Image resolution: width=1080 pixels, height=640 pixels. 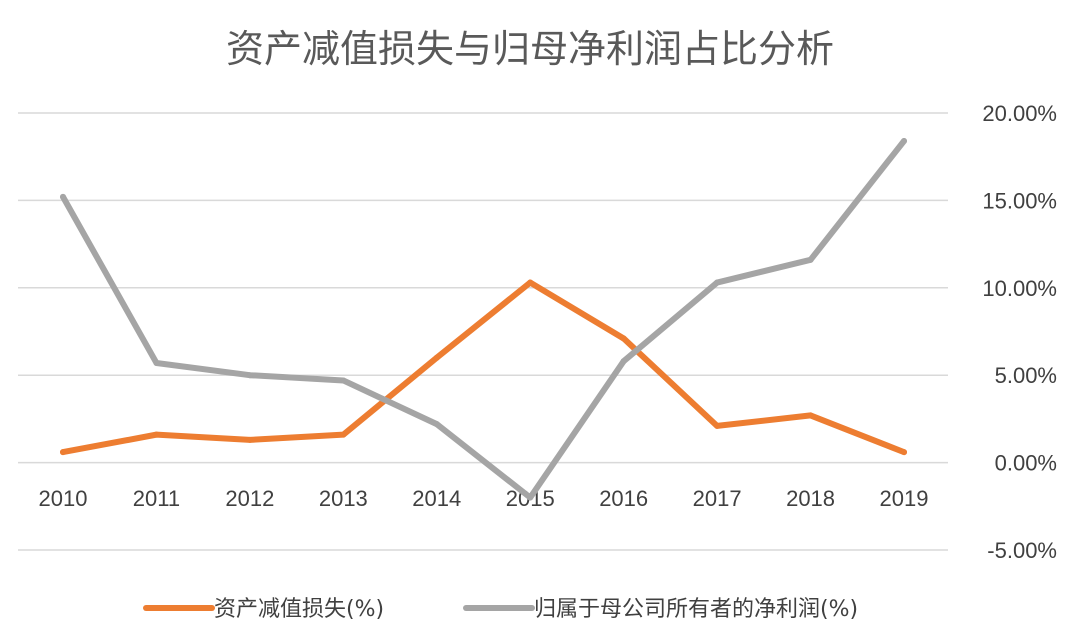 What do you see at coordinates (156, 498) in the screenshot?
I see `x-tick-label: 2011` at bounding box center [156, 498].